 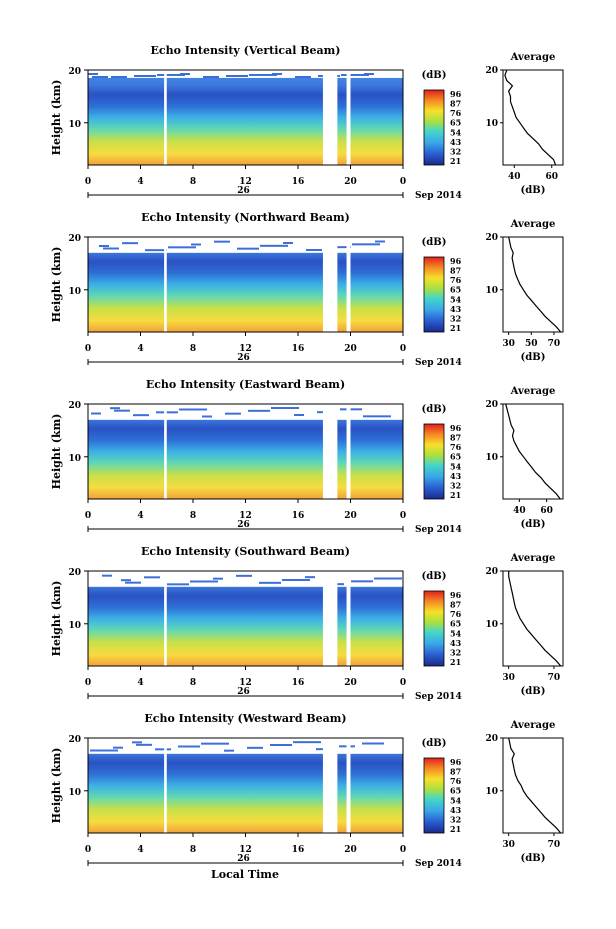 I want to click on panel-title: Echo Intensity (Northward Beam), so click(x=245, y=217).